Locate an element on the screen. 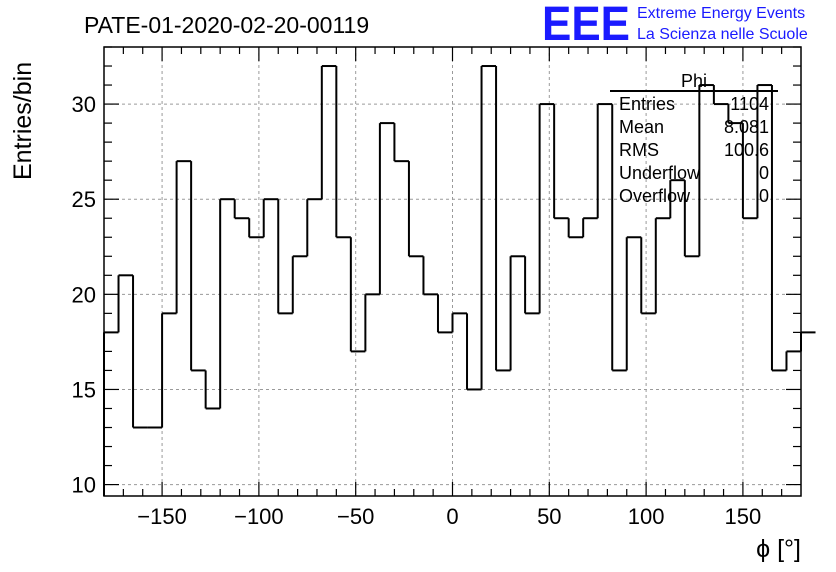  x-tick-label: 150 is located at coordinates (743, 516).